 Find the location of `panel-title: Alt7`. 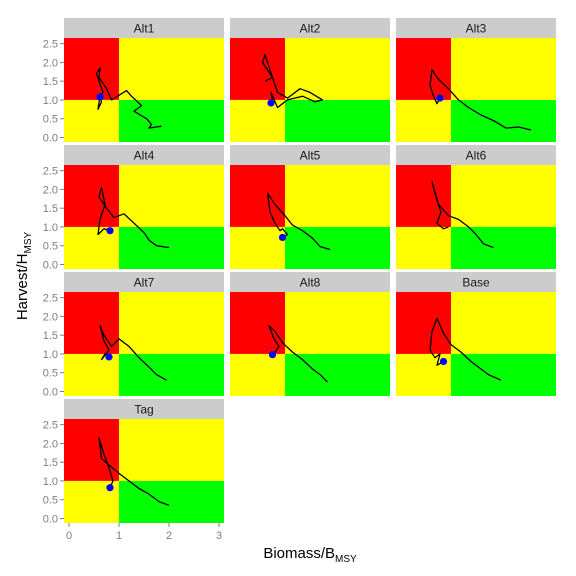

panel-title: Alt7 is located at coordinates (144, 283).